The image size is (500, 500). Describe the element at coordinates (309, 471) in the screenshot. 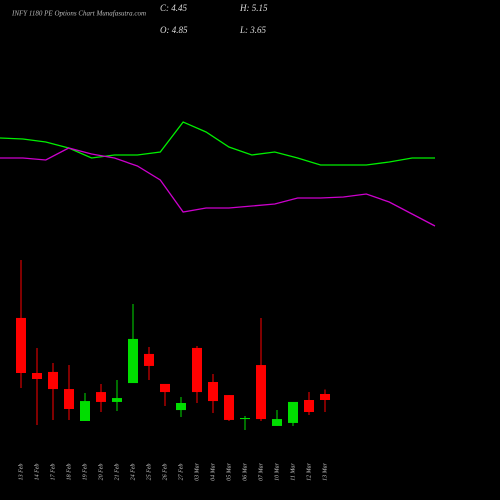

I see `x-tick-label: 12 Mar` at that location.